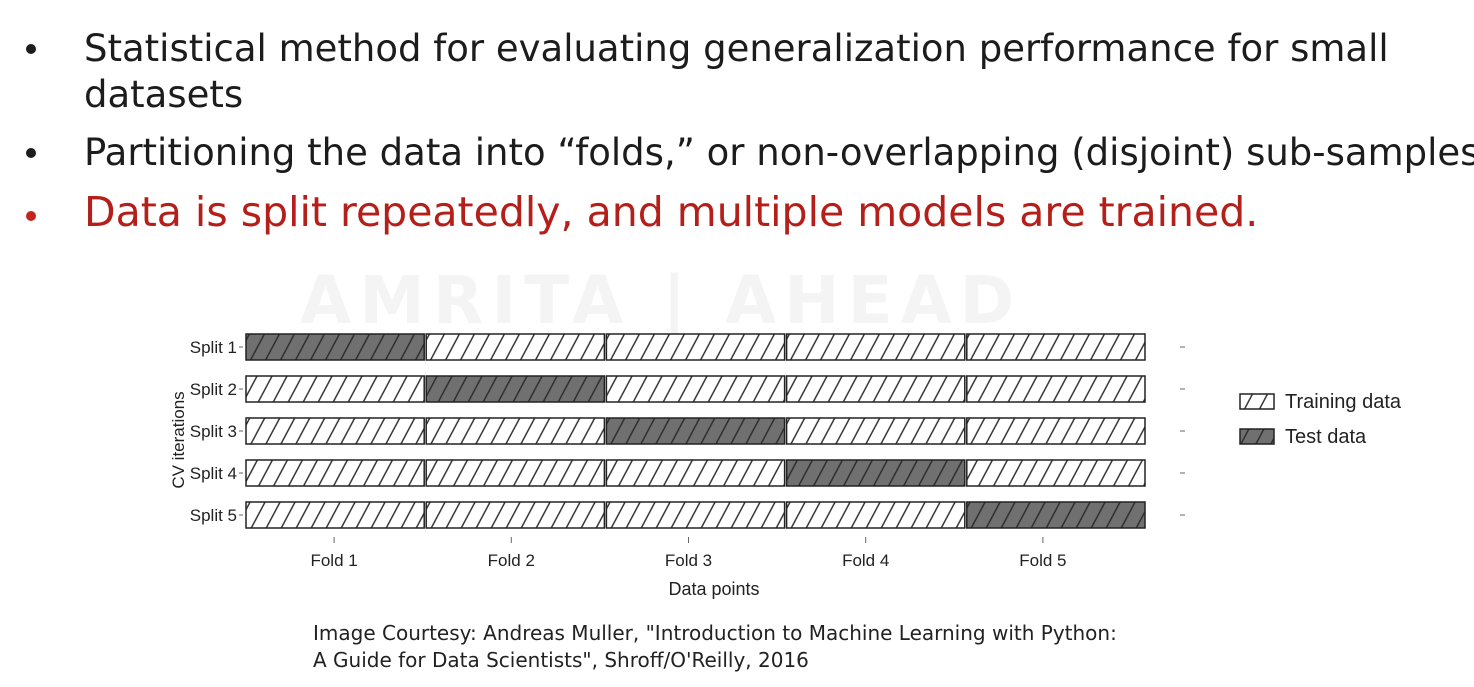 The height and width of the screenshot is (687, 1474). I want to click on split-label: Split 5, so click(213, 515).